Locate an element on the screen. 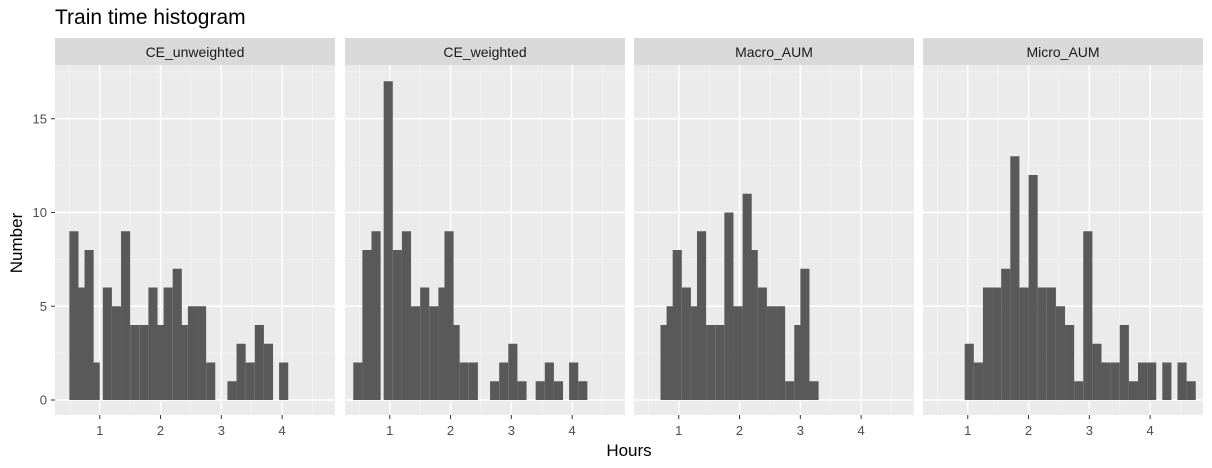 The height and width of the screenshot is (468, 1212). y-axis-title: Number is located at coordinates (16, 242).